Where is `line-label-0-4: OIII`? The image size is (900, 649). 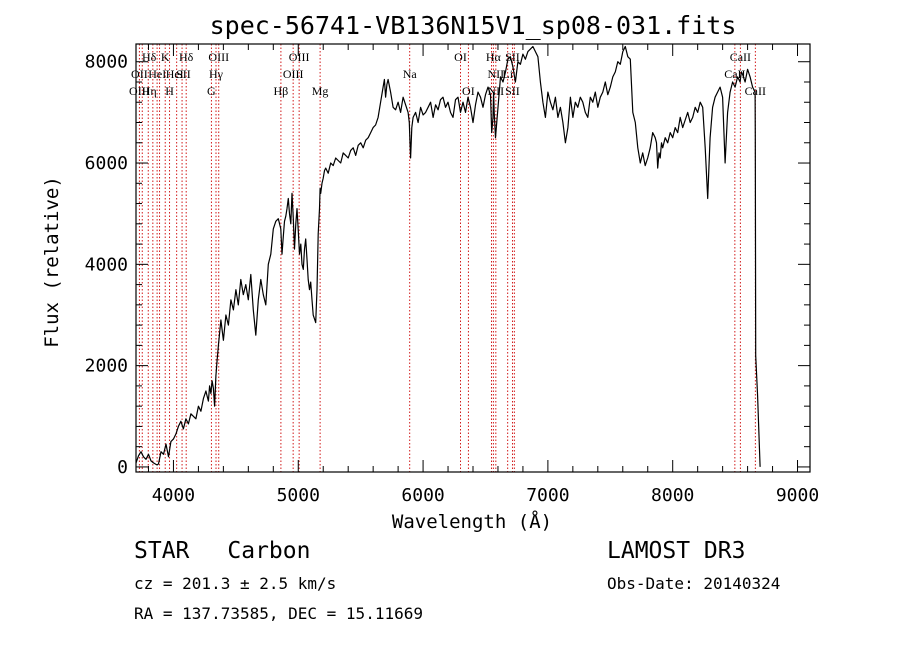
line-label-0-4: OIII is located at coordinates (299, 57).